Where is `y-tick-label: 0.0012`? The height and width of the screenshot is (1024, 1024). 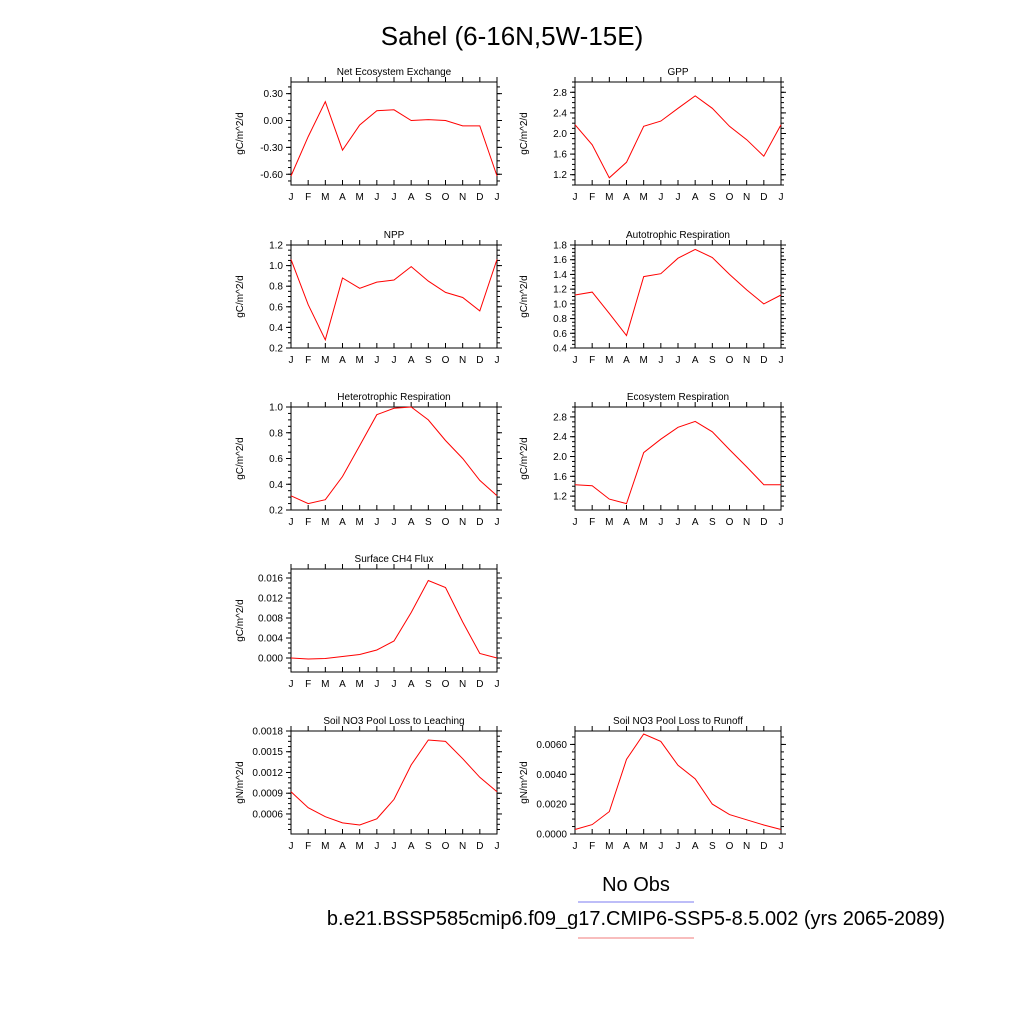 y-tick-label: 0.0012 is located at coordinates (267, 773).